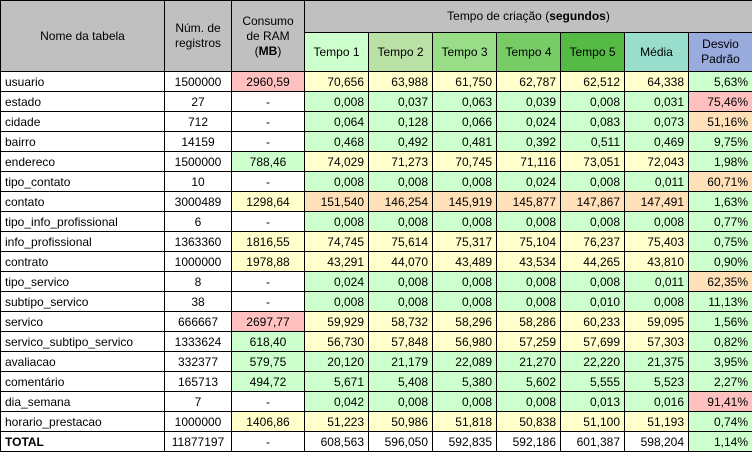  I want to click on ram-cell: 1406,86, so click(268, 422).